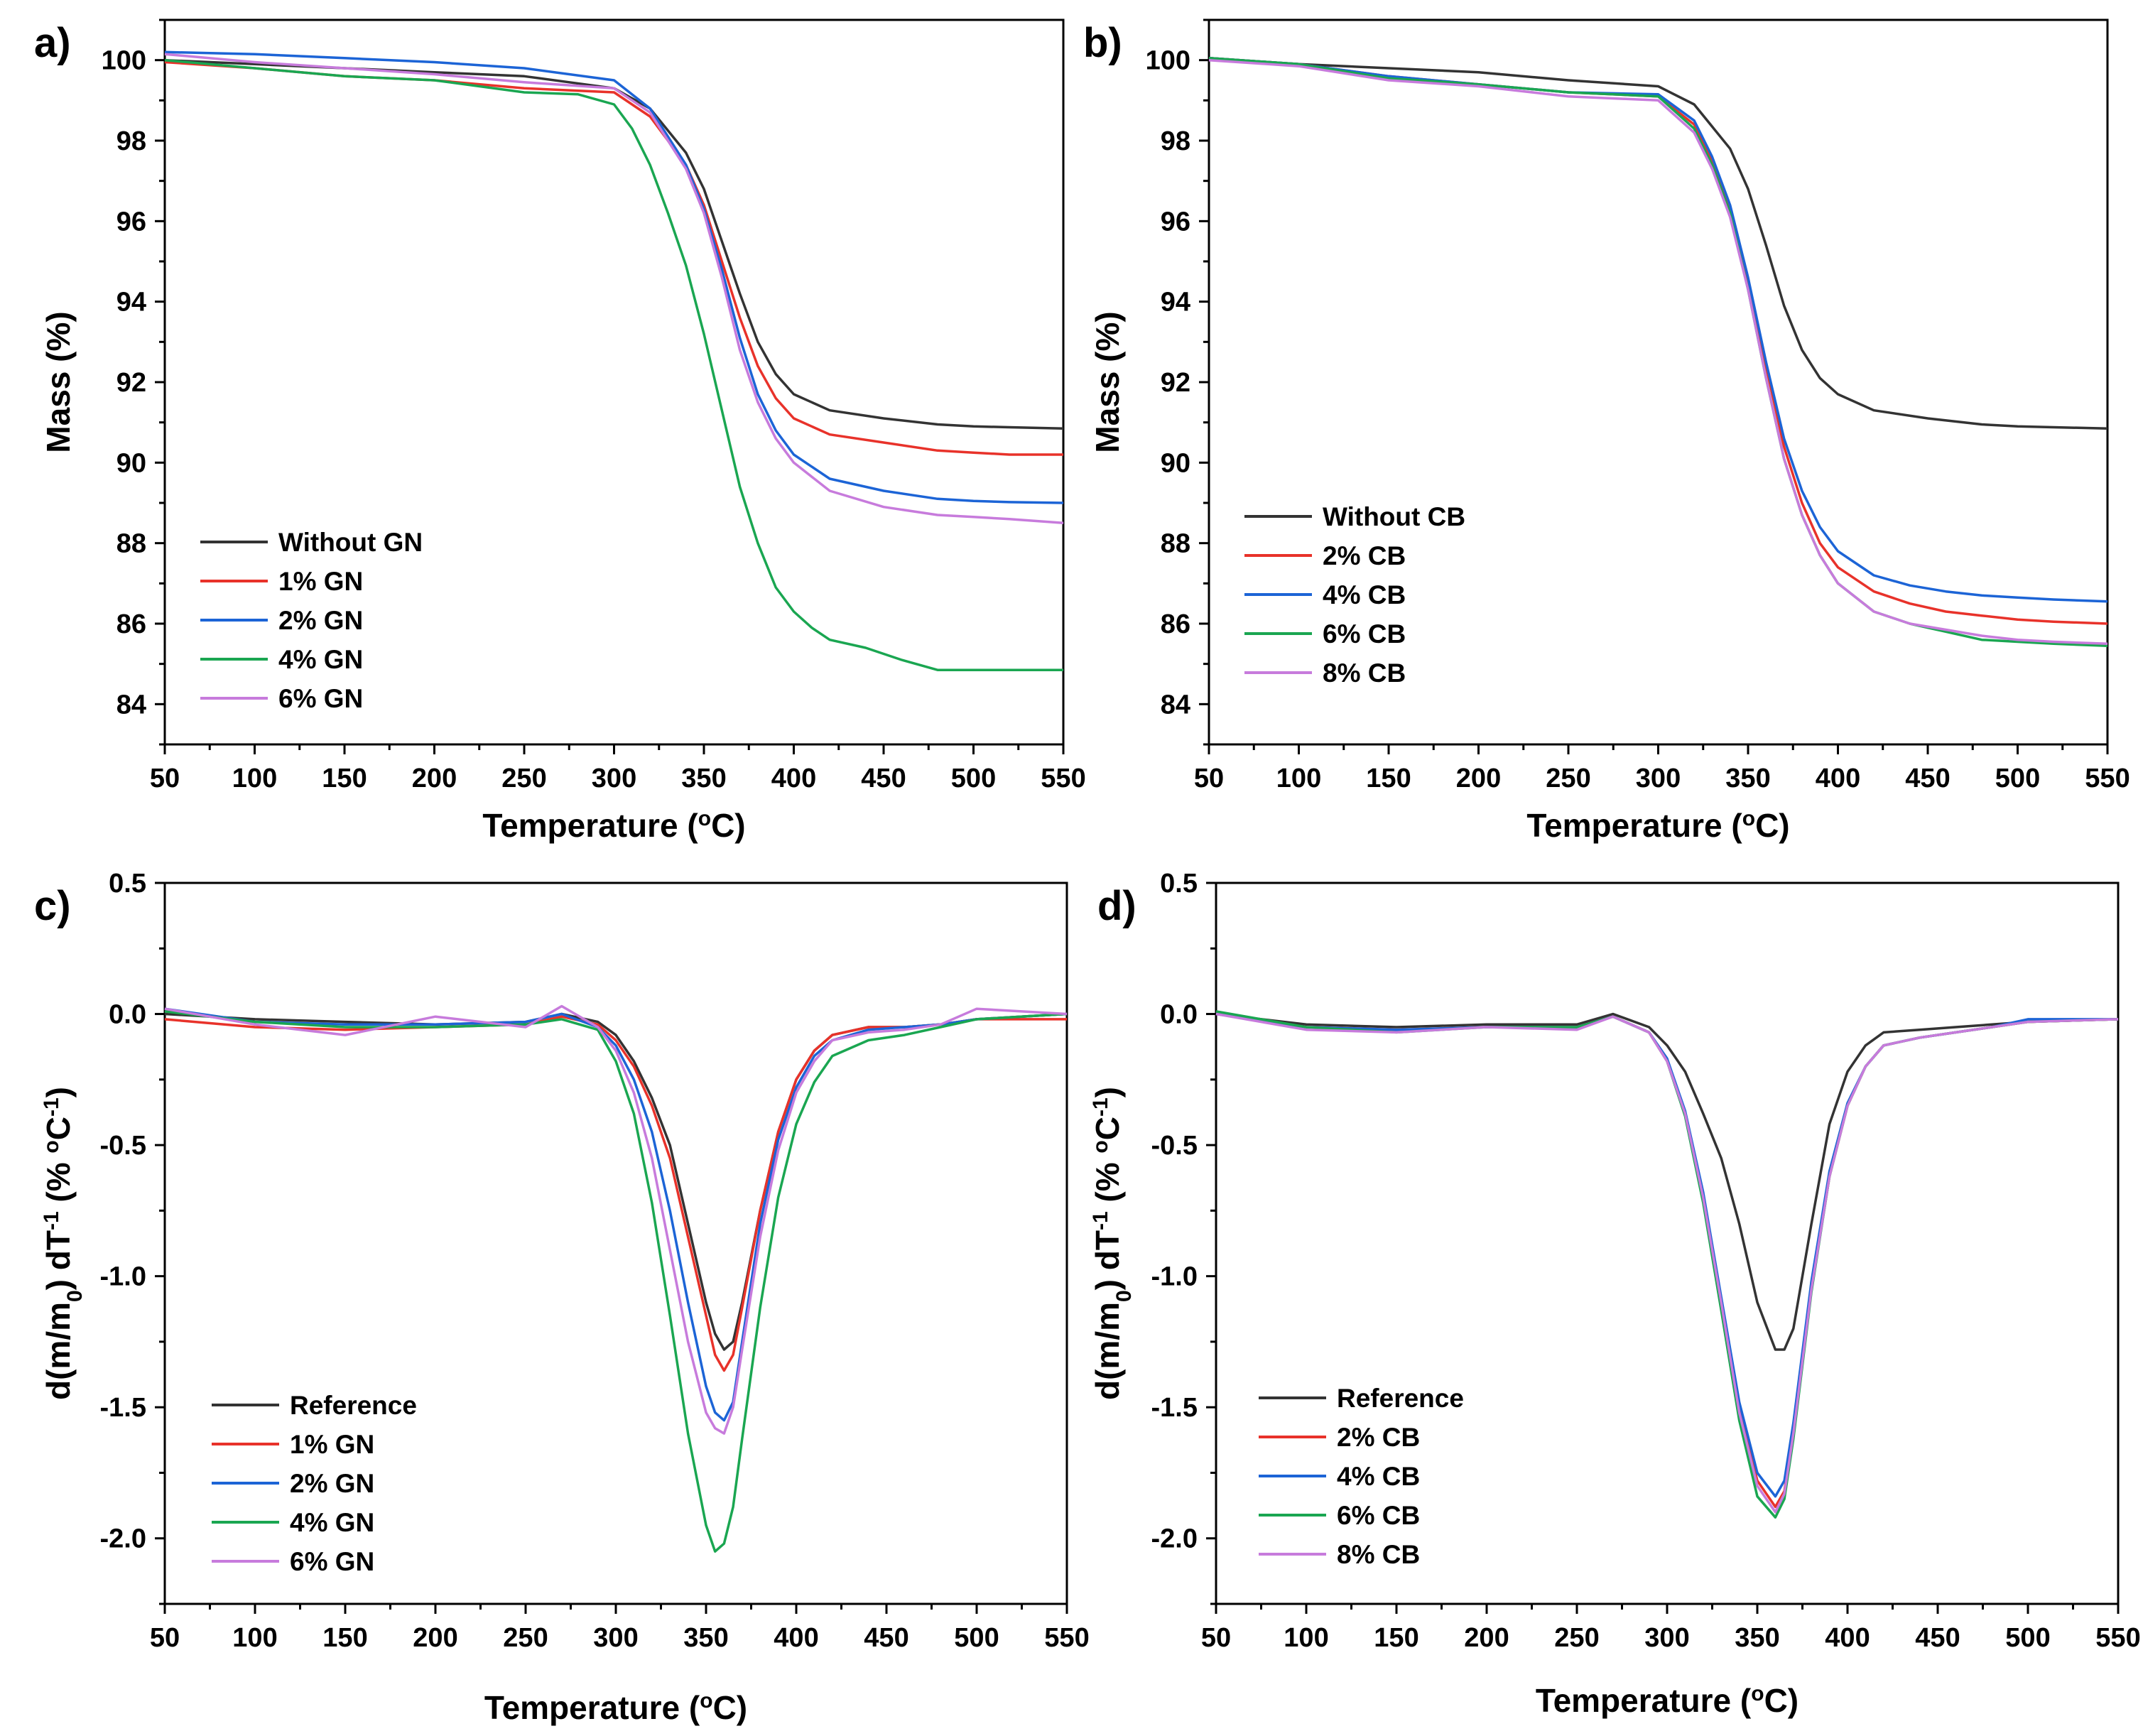  Describe the element at coordinates (53, 906) in the screenshot. I see `panel-label: c)` at that location.